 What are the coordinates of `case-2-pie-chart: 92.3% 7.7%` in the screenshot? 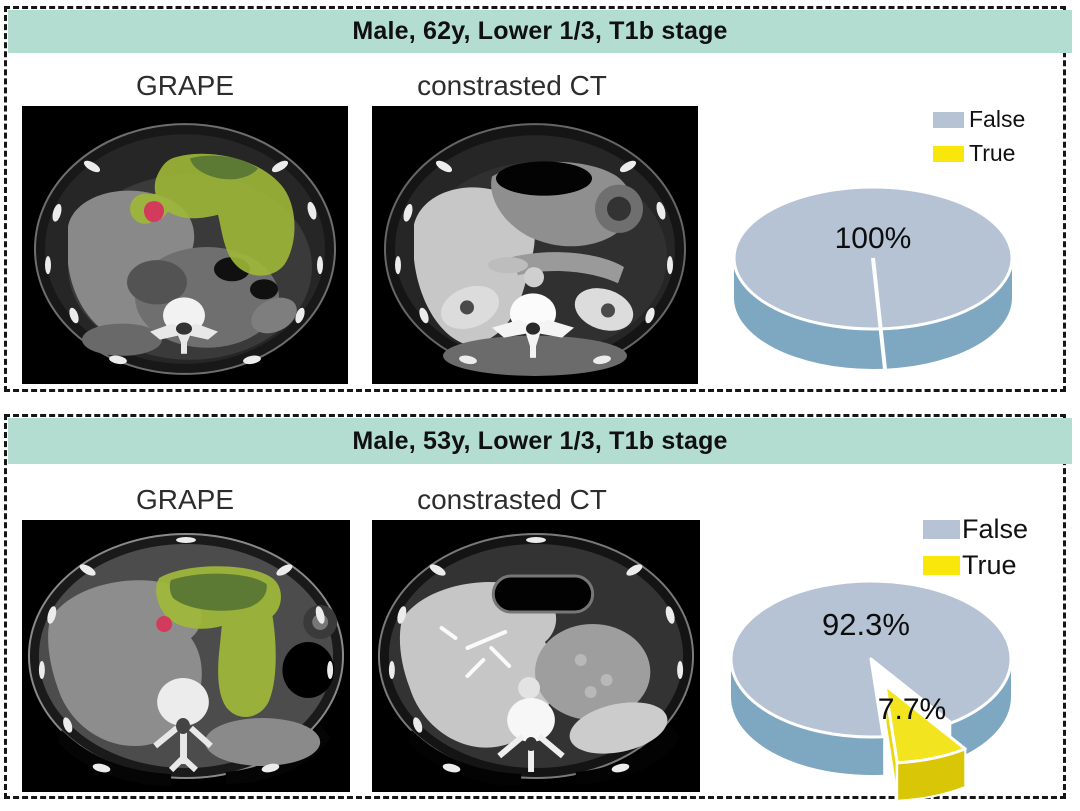 It's located at (878, 688).